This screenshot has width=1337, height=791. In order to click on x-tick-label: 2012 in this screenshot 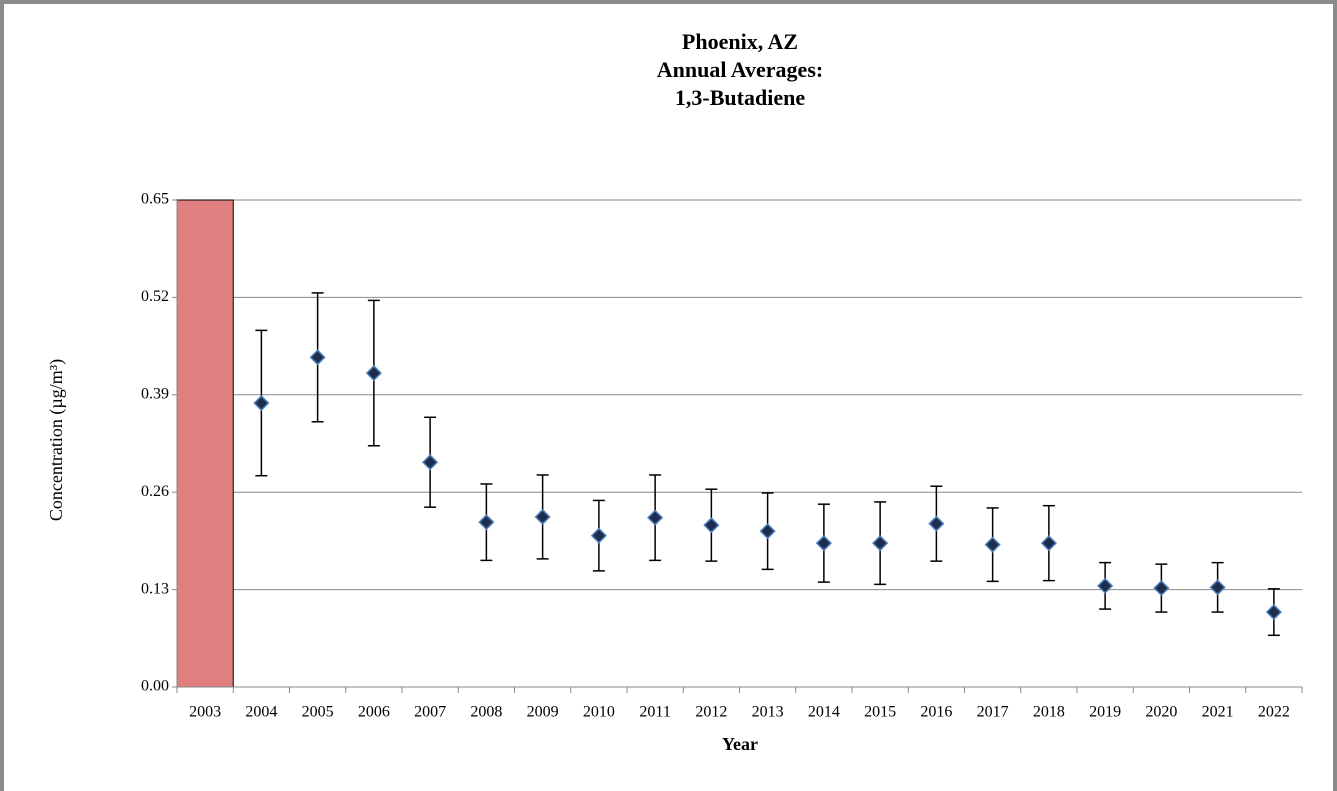, I will do `click(711, 712)`.